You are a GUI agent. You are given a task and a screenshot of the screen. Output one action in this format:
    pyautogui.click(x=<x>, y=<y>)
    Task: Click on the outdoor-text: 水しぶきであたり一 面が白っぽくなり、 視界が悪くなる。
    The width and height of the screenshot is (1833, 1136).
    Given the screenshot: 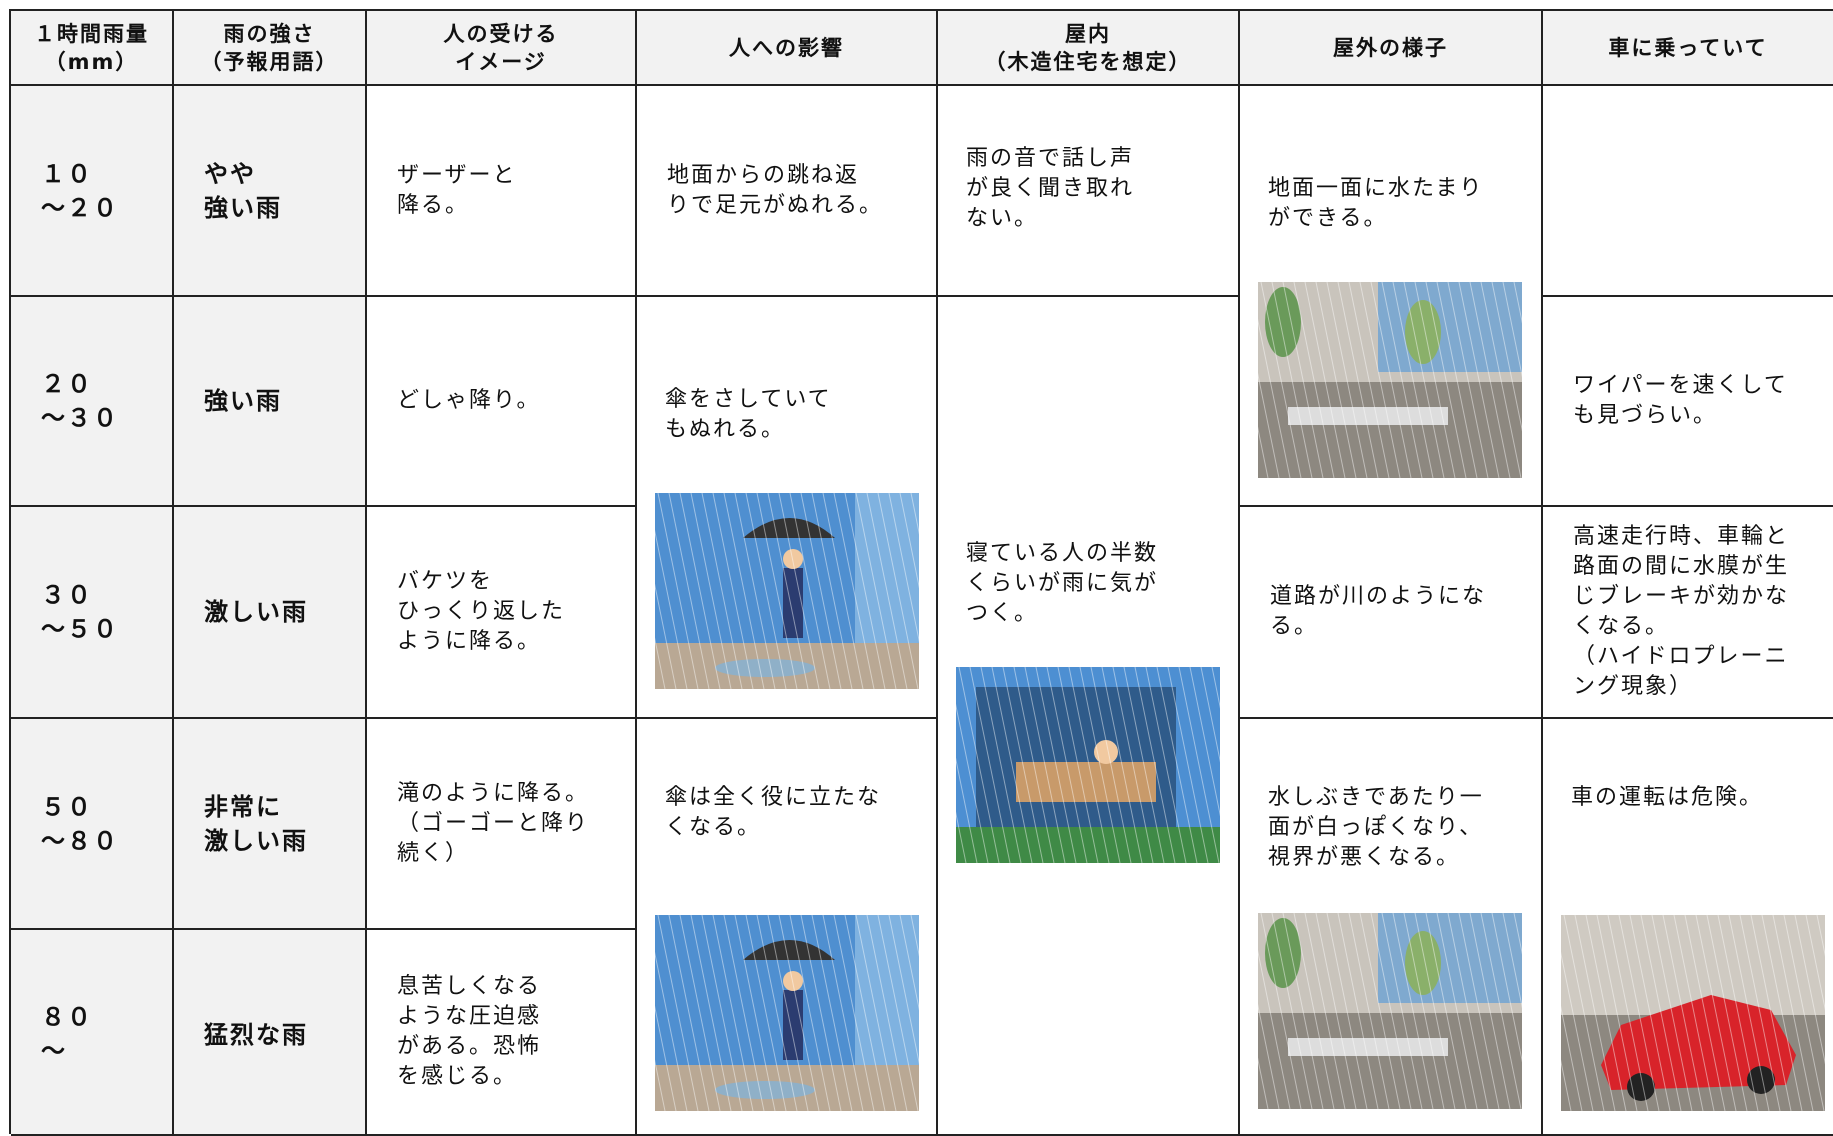 What is the action you would take?
    pyautogui.click(x=1376, y=827)
    